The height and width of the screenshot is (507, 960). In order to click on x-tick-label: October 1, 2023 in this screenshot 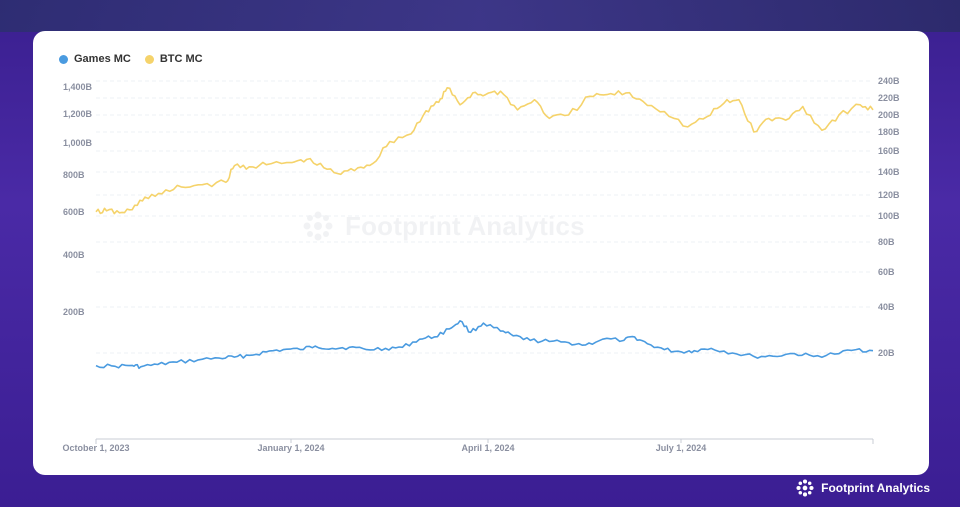, I will do `click(95, 448)`.